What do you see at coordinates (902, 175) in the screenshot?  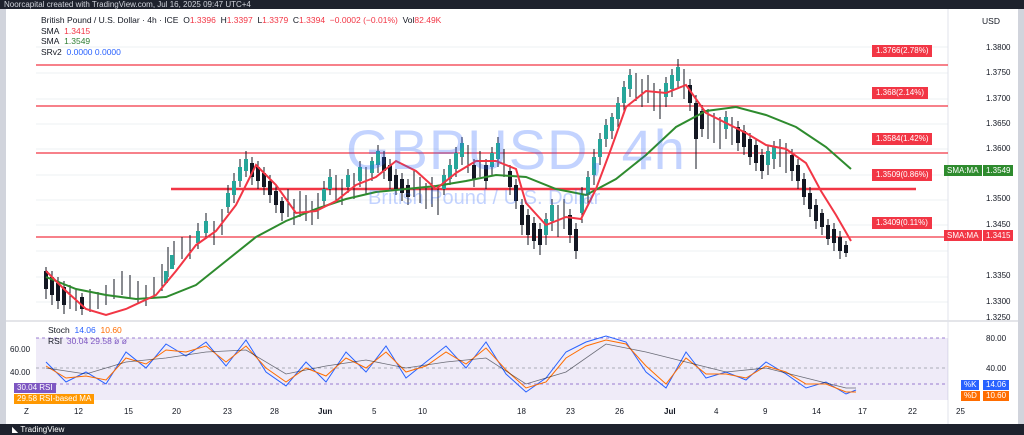 I see `resistance-label-4: 1.3509(0.86%)` at bounding box center [902, 175].